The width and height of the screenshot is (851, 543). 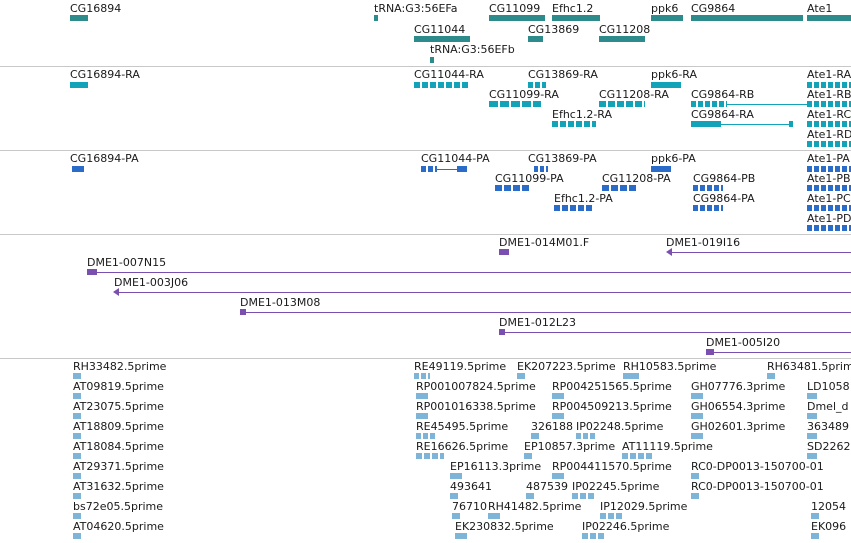 I want to click on protein-label: Ate1-PA, so click(x=828, y=158).